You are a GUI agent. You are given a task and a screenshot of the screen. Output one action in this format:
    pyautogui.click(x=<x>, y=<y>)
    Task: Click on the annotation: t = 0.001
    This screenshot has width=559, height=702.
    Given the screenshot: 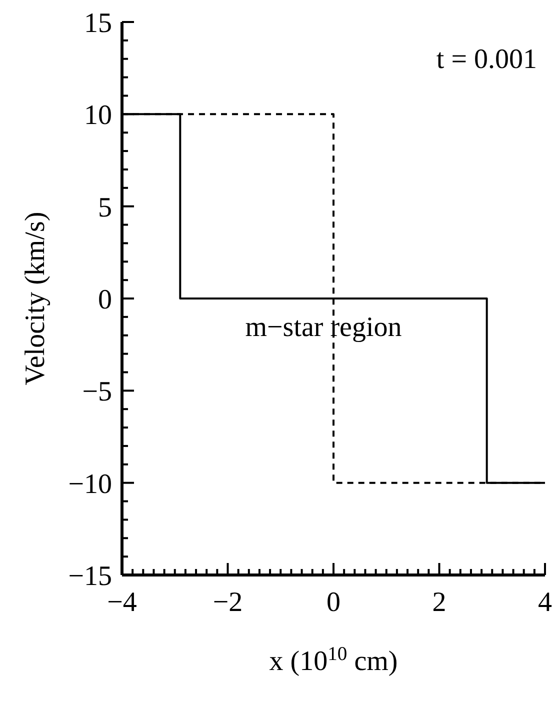 What is the action you would take?
    pyautogui.click(x=486, y=60)
    